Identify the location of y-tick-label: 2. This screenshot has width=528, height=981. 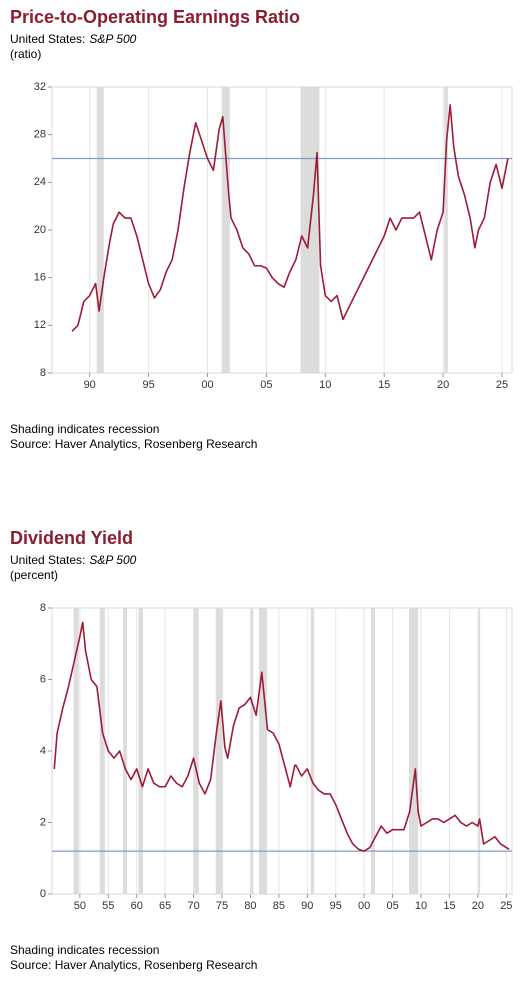
(43, 822).